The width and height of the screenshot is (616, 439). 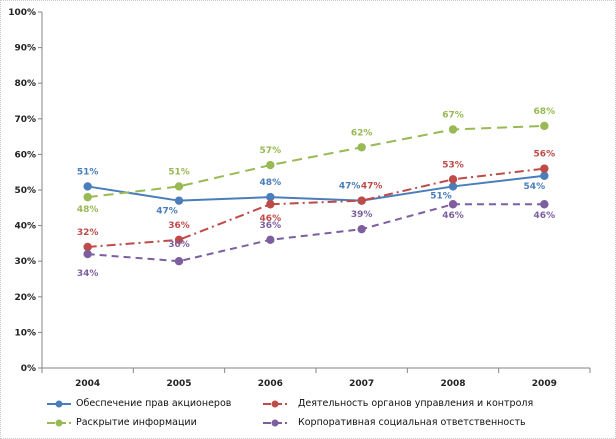 I want to click on y-tick-label: 30%, so click(x=25, y=262).